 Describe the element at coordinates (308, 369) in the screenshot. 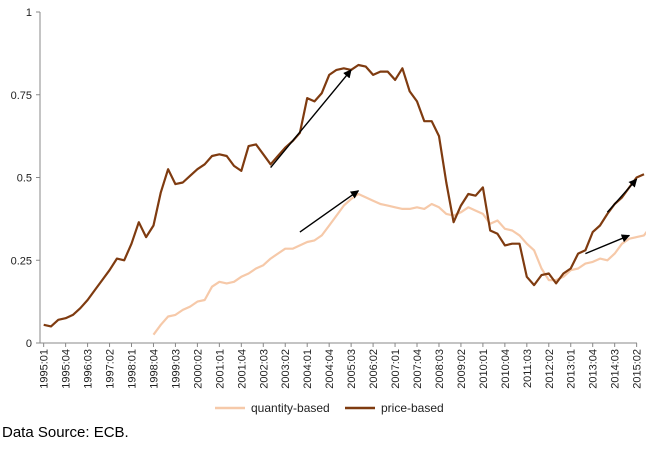

I see `x-tick-label: 2004:01` at that location.